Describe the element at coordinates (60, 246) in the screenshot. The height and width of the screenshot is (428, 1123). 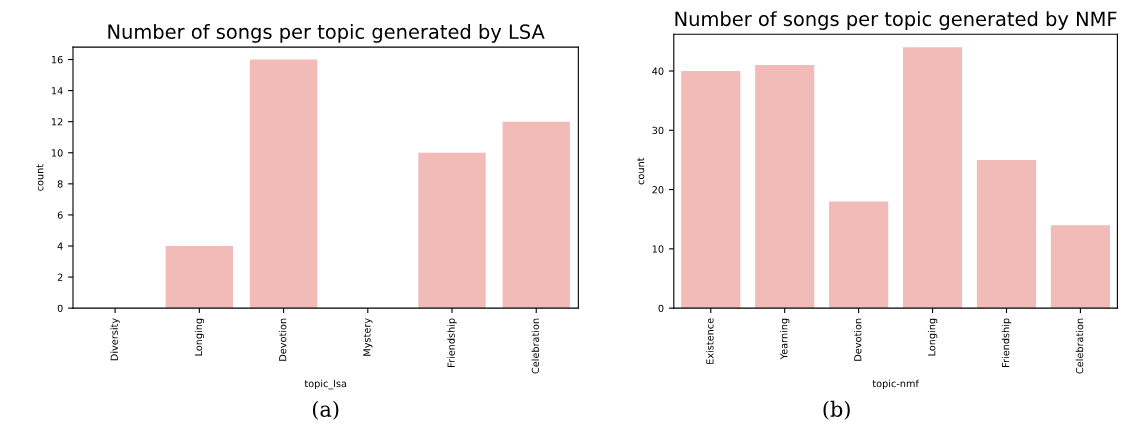
I see `y-tick-label: 4` at that location.